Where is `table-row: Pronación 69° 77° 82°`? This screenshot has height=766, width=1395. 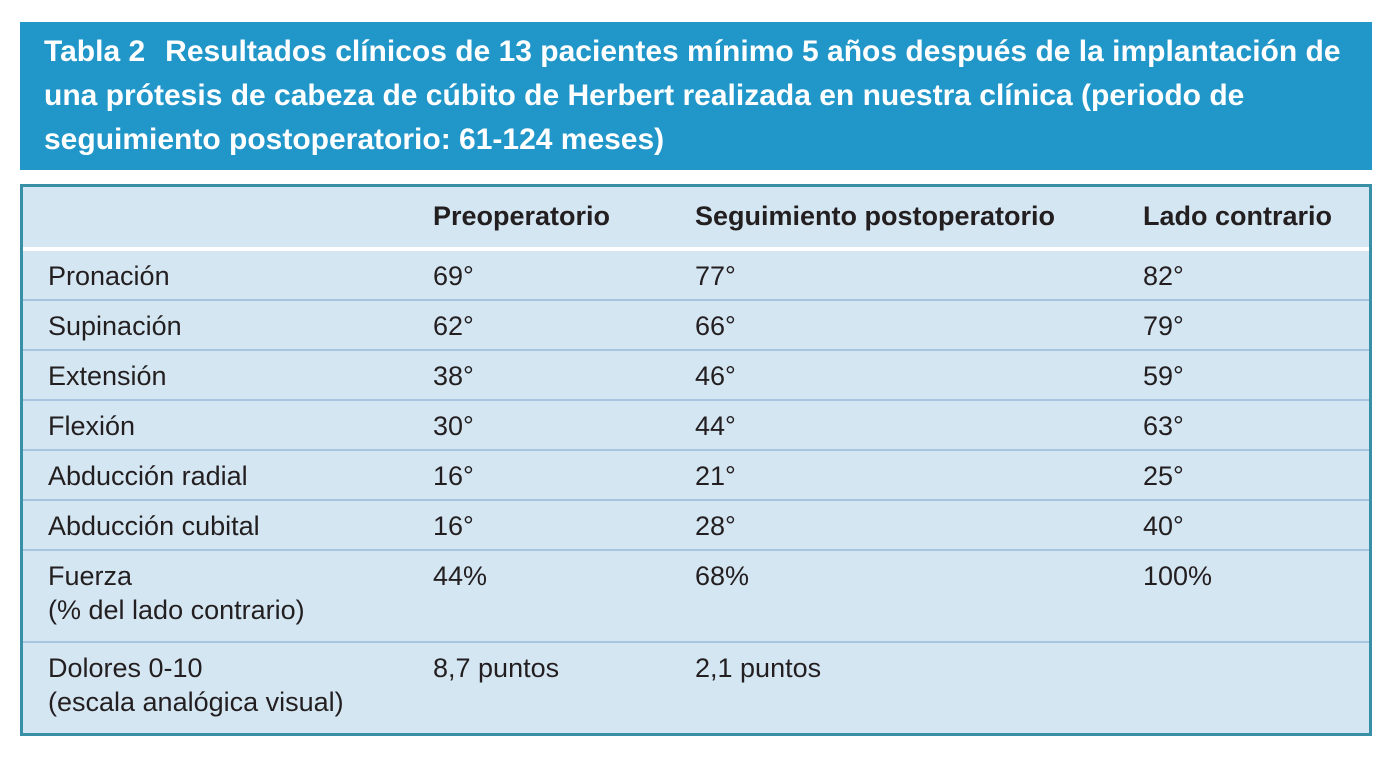
table-row: Pronación 69° 77° 82° is located at coordinates (696, 275).